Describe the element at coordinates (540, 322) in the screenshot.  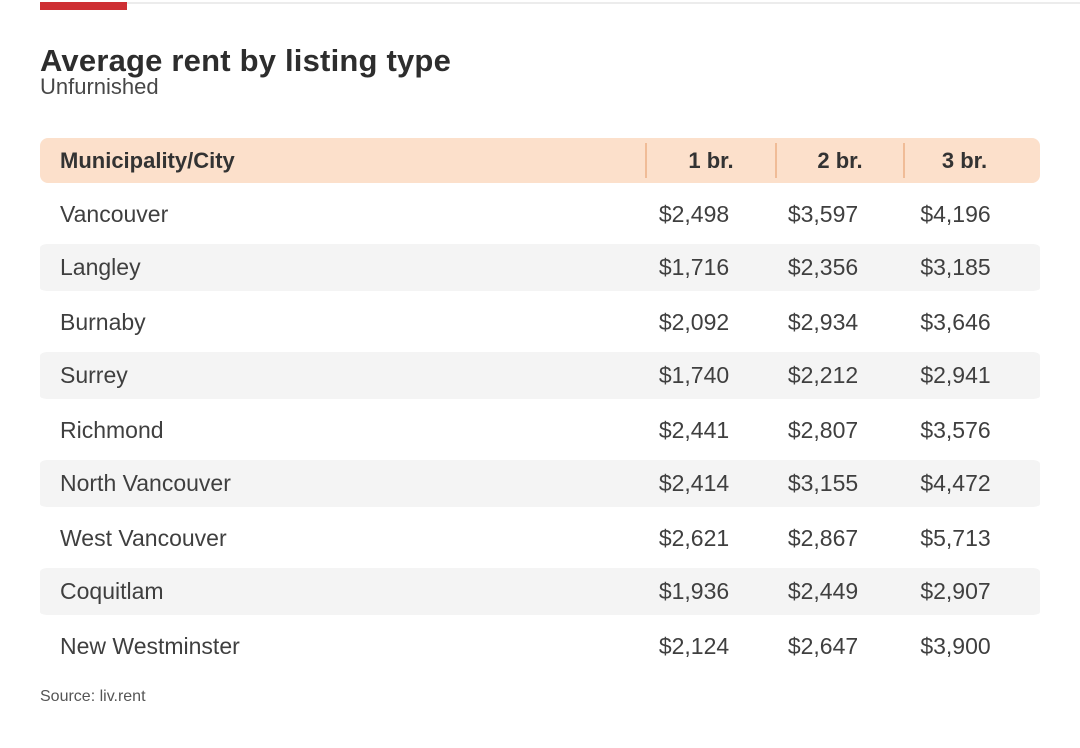
I see `table-row: Burnaby $2,092 $2,934 $3,646` at that location.